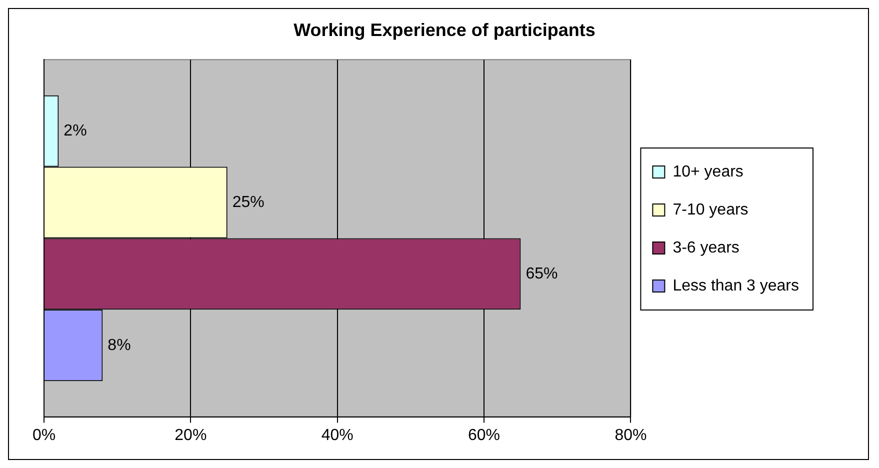 The image size is (879, 468). I want to click on x-tick-label: 80%, so click(630, 435).